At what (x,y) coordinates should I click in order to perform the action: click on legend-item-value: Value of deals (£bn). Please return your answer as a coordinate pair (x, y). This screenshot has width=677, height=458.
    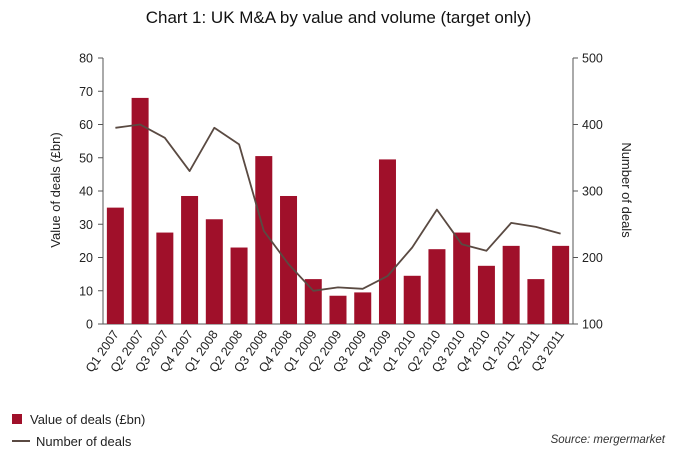
    Looking at the image, I should click on (78, 419).